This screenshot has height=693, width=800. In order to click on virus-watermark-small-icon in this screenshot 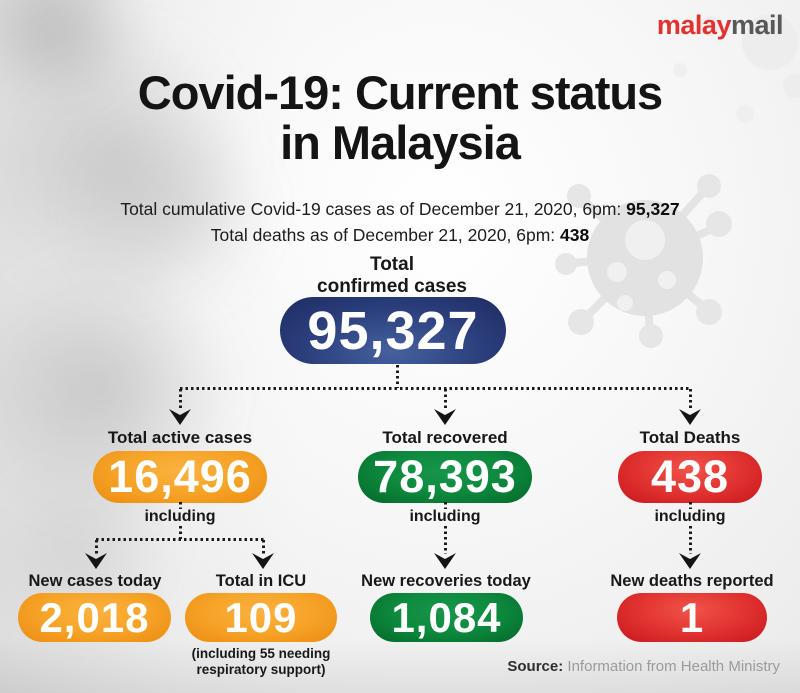, I will do `click(736, 68)`.